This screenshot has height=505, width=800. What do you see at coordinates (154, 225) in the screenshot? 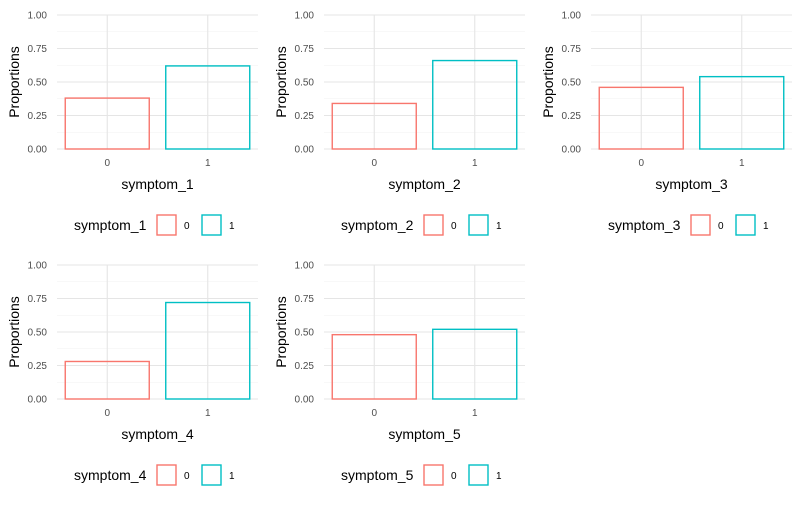
I see `legend: symptom_1 0 1` at bounding box center [154, 225].